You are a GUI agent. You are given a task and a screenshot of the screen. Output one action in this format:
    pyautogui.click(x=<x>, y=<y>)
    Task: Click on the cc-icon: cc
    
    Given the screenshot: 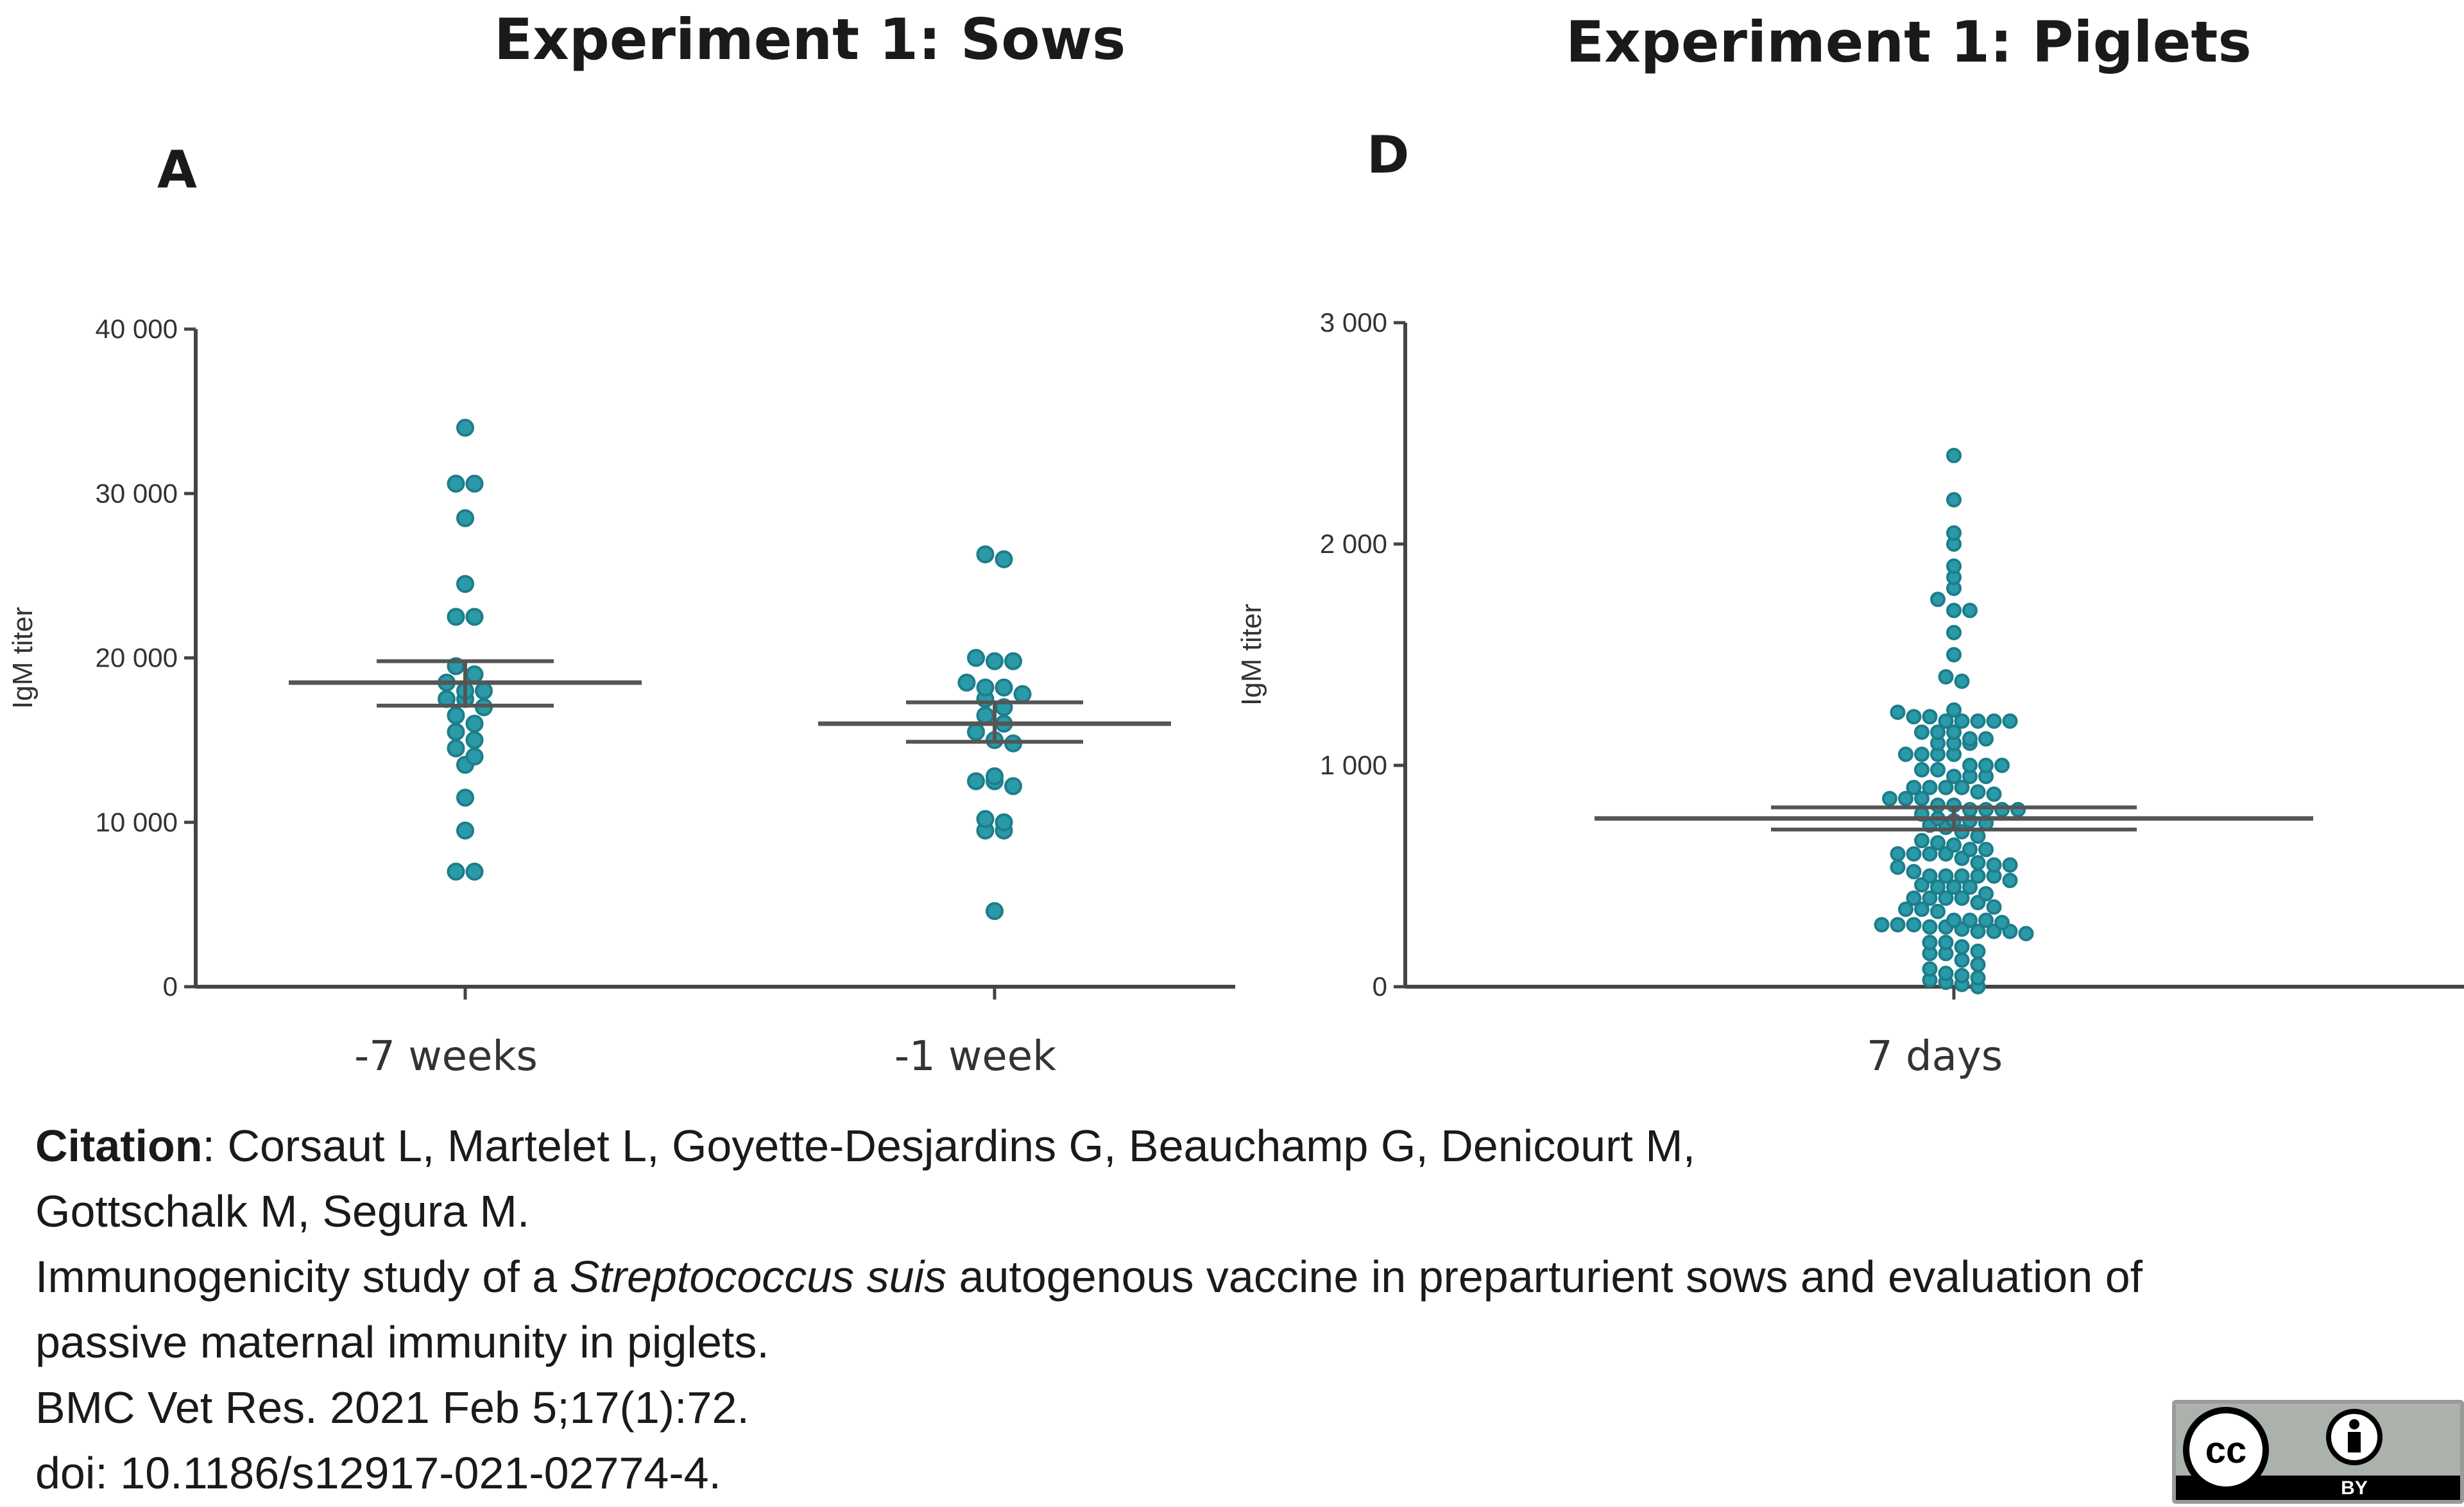 What is the action you would take?
    pyautogui.click(x=2226, y=1450)
    